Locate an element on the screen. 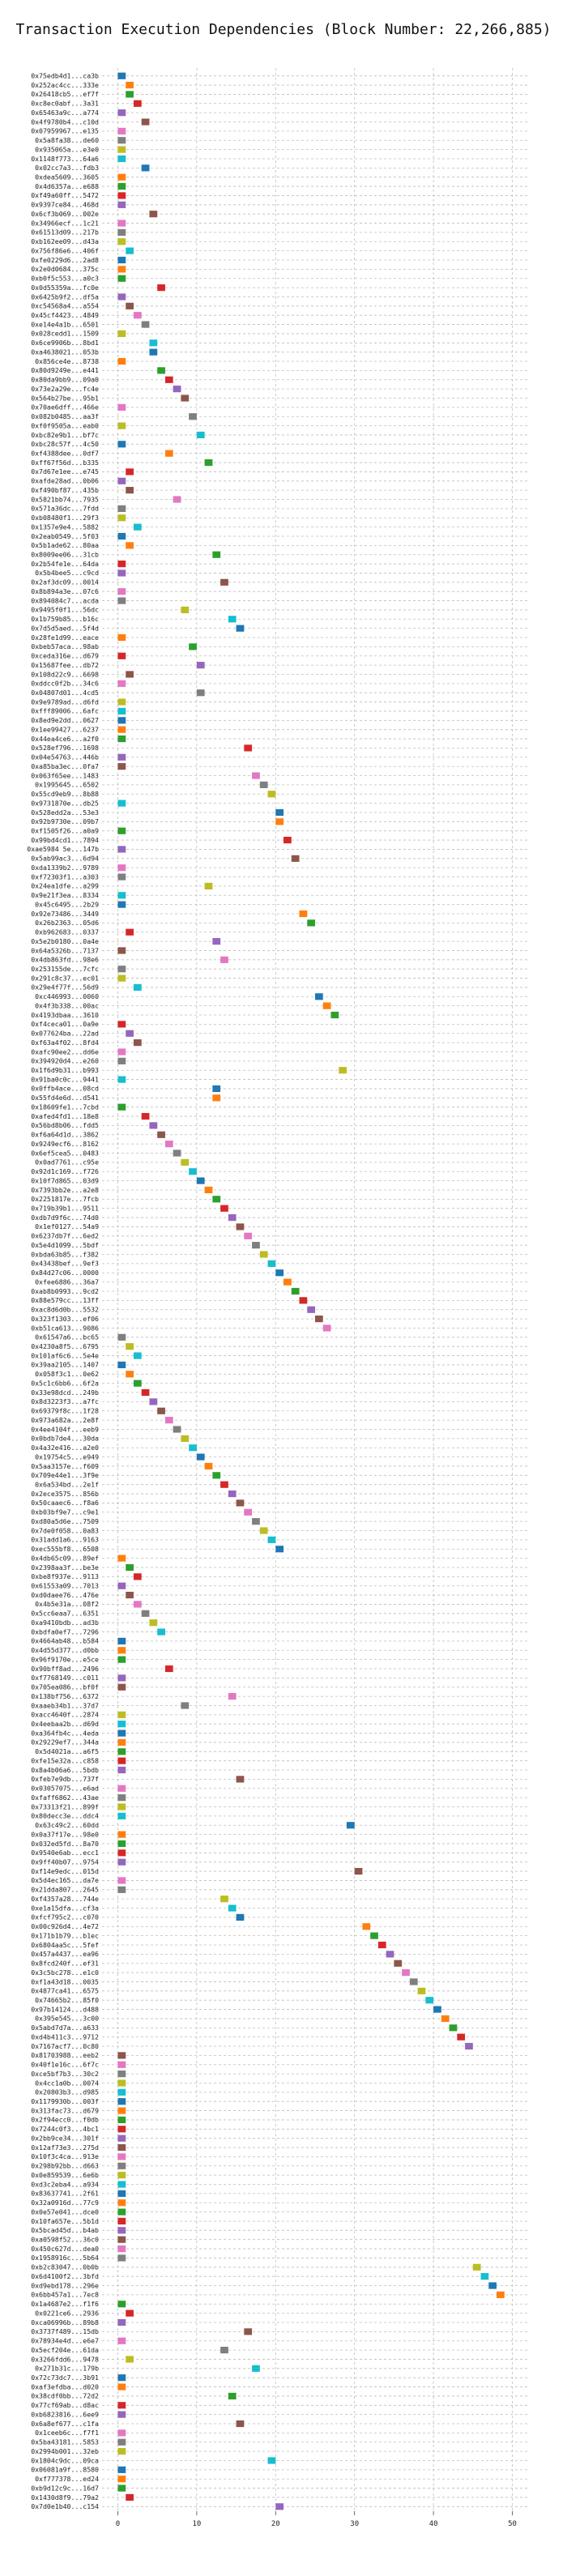 This screenshot has width=567, height=2576. tx-hash-label: 0x9731870e...db25 is located at coordinates (65, 803).